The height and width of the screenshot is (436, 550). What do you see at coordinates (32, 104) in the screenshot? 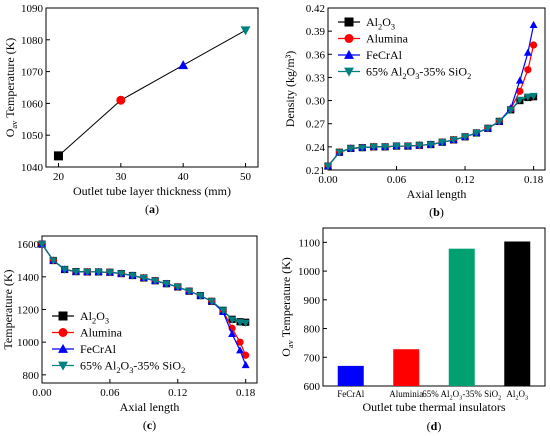
I see `panel-a-y-tick-label: 1060` at bounding box center [32, 104].